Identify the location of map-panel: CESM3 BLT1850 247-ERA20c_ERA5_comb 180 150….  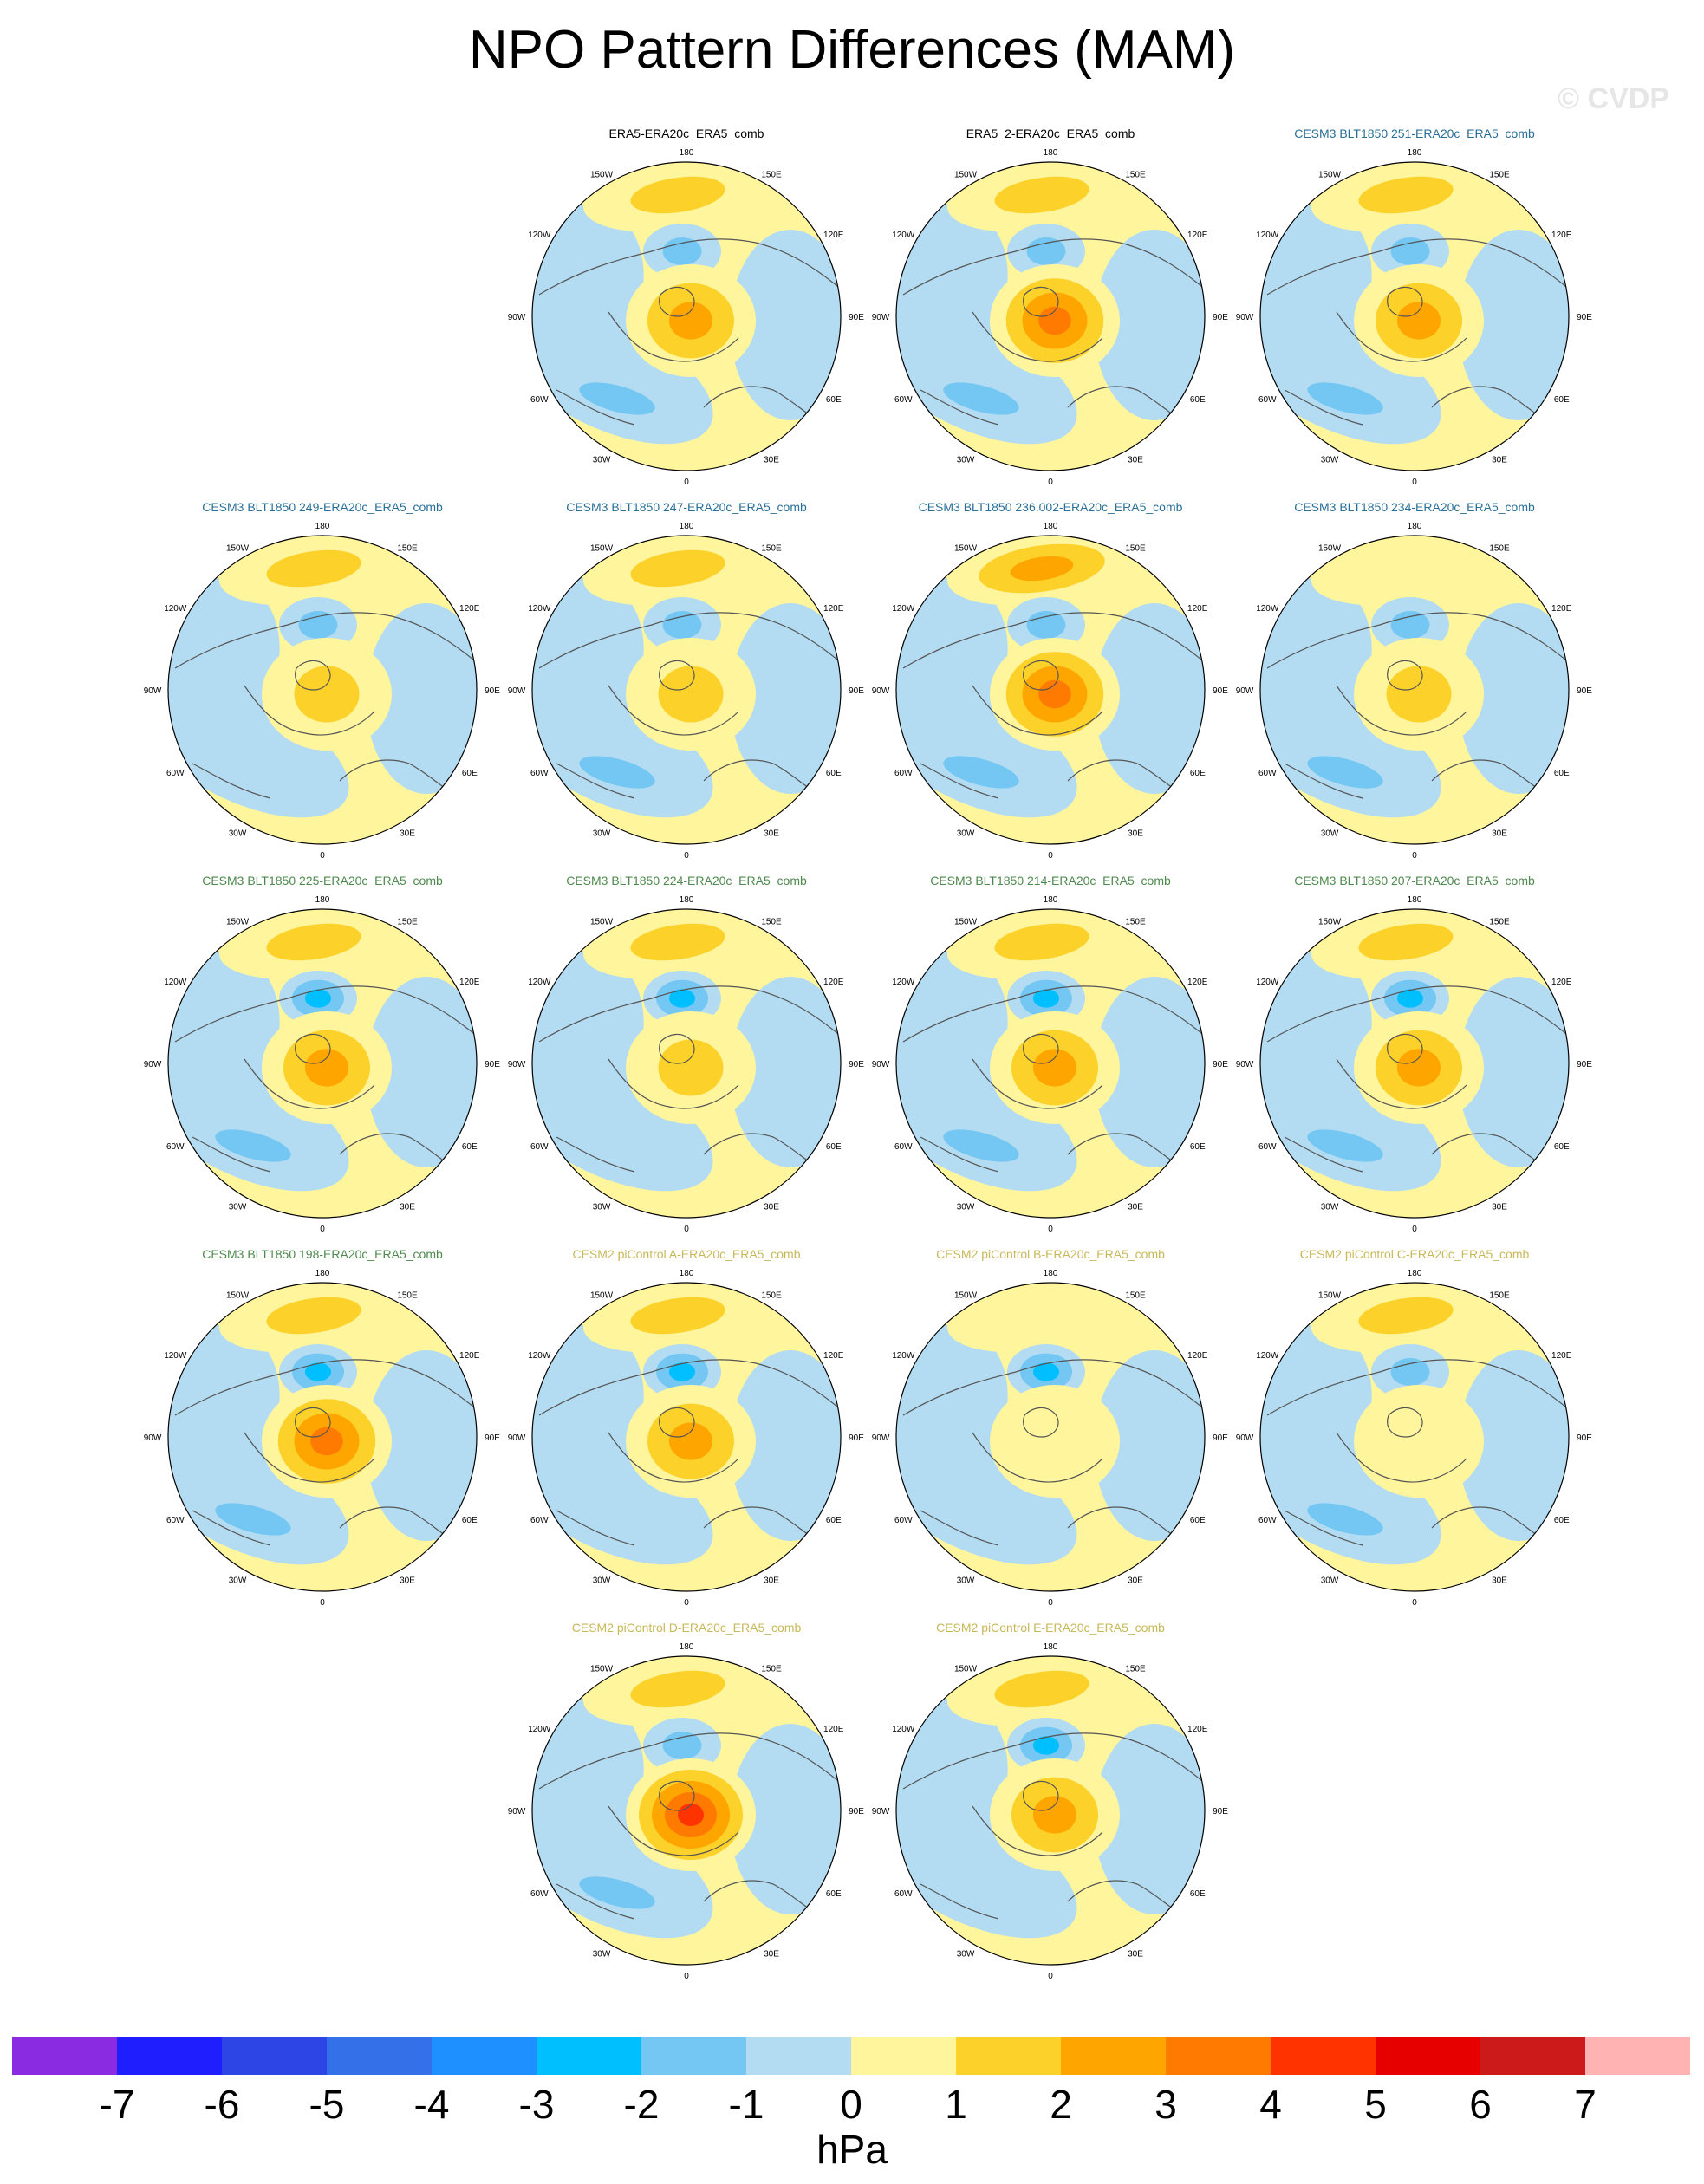
(686, 686).